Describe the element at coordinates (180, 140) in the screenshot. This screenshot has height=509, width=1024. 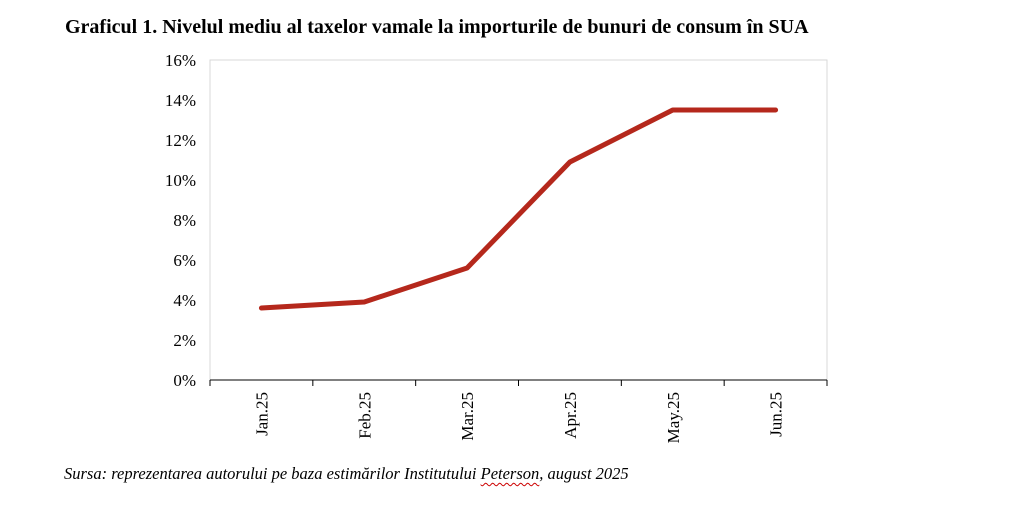
I see `y-tick-label: 12%` at that location.